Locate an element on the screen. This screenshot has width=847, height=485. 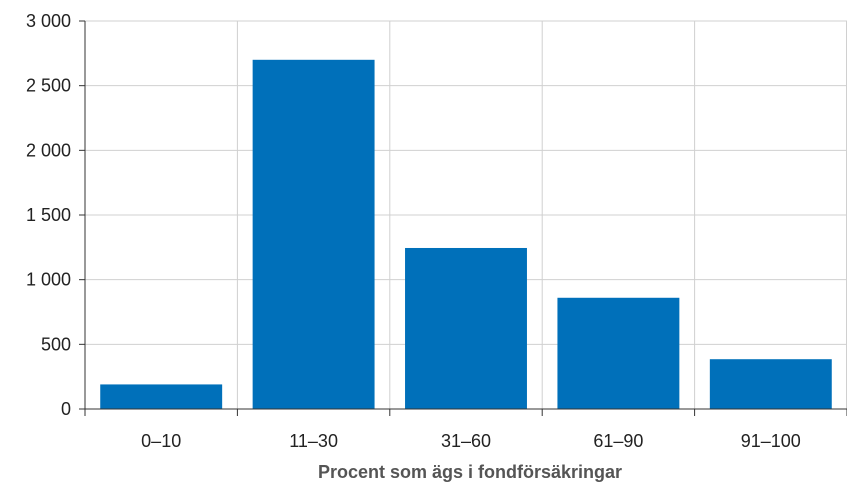
x-tick-label: 91–100 is located at coordinates (771, 441).